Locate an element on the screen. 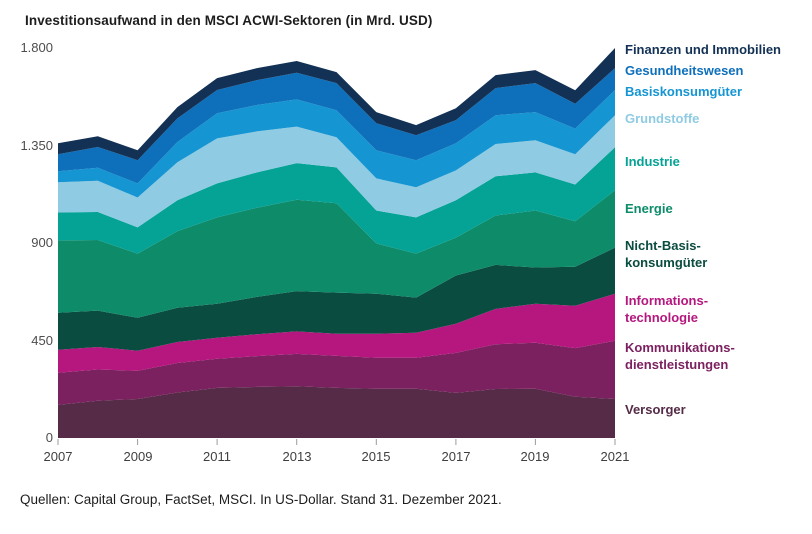 Image resolution: width=812 pixels, height=534 pixels. legend-label: technologie is located at coordinates (661, 317).